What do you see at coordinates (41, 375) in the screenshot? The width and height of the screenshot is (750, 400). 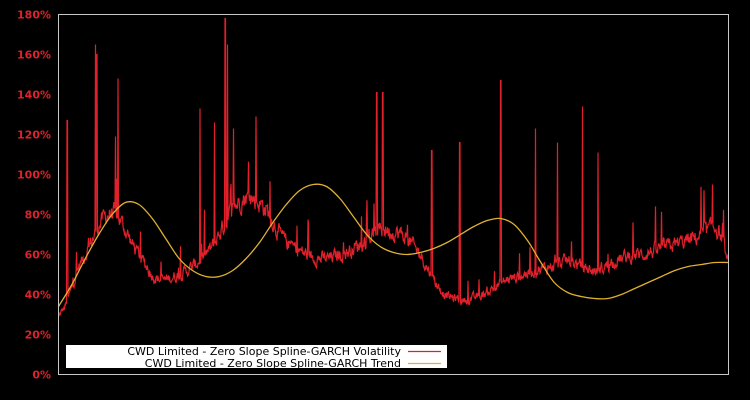 I see `y-tick-label: 0%` at bounding box center [41, 375].